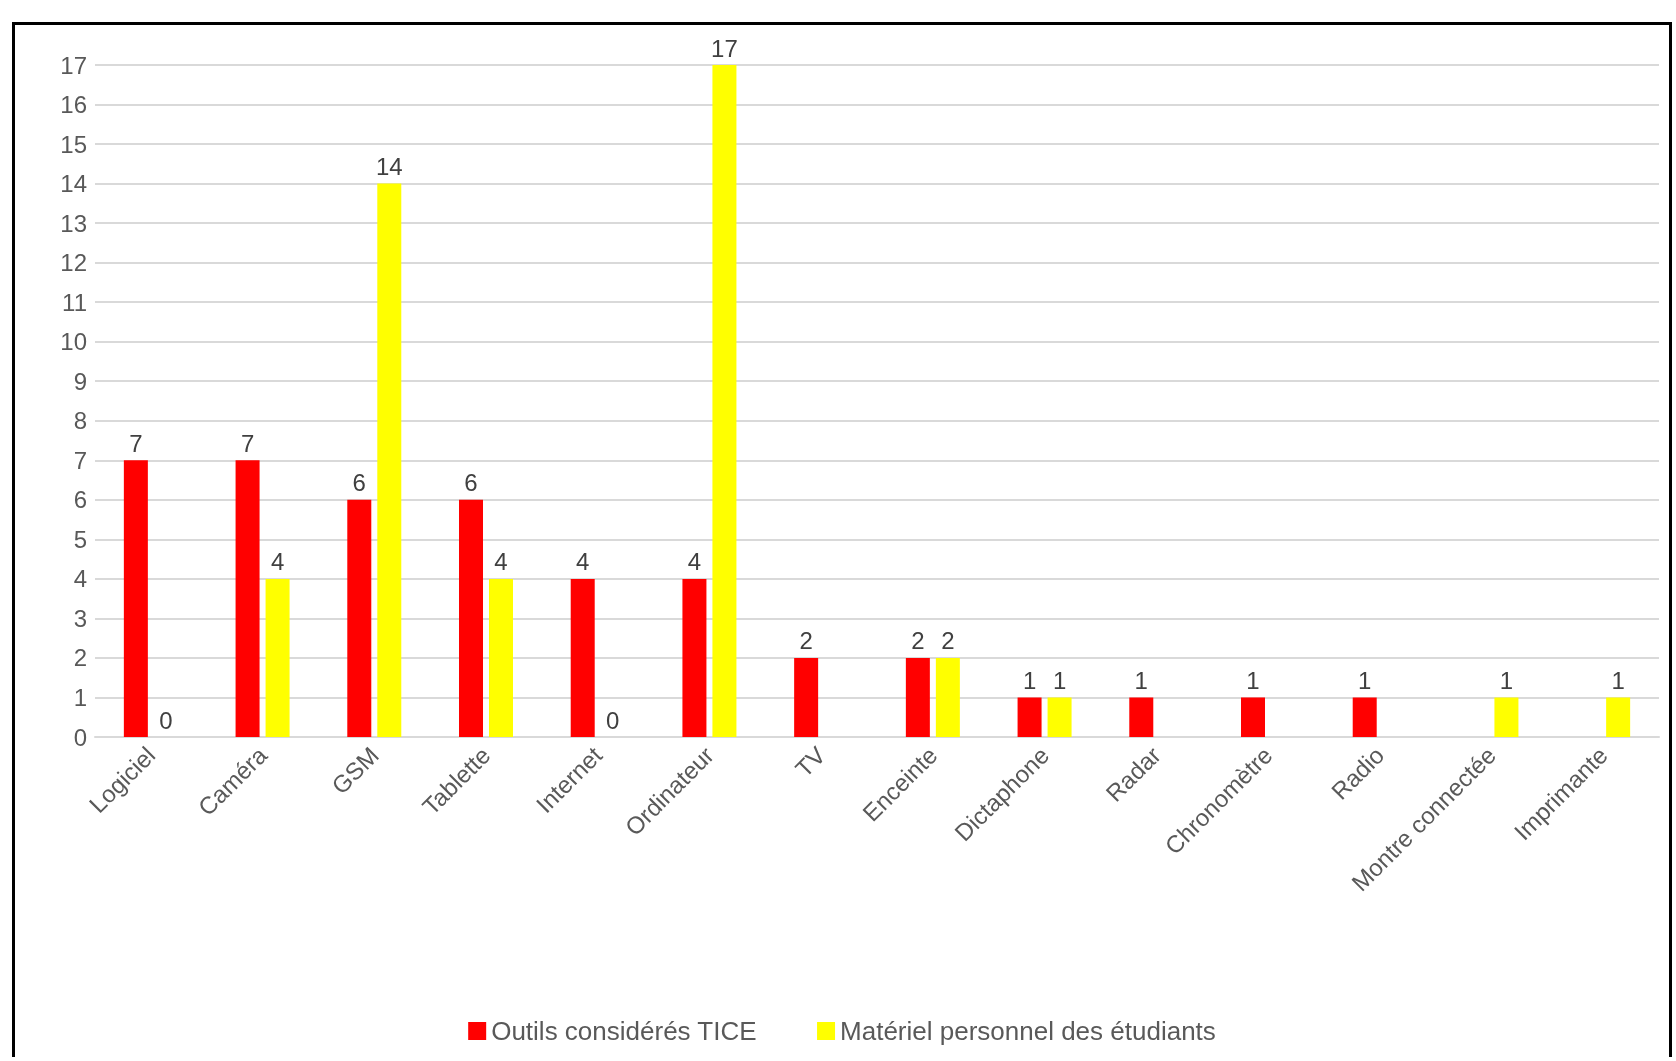 Image resolution: width=1676 pixels, height=1061 pixels. I want to click on y-tick-label: 6, so click(80, 500).